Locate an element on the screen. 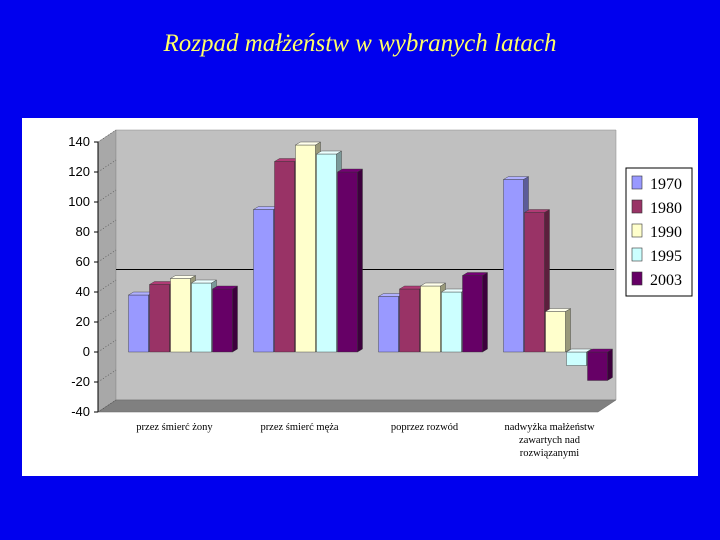 The height and width of the screenshot is (540, 720). y-tick-label: 140 is located at coordinates (79, 141).